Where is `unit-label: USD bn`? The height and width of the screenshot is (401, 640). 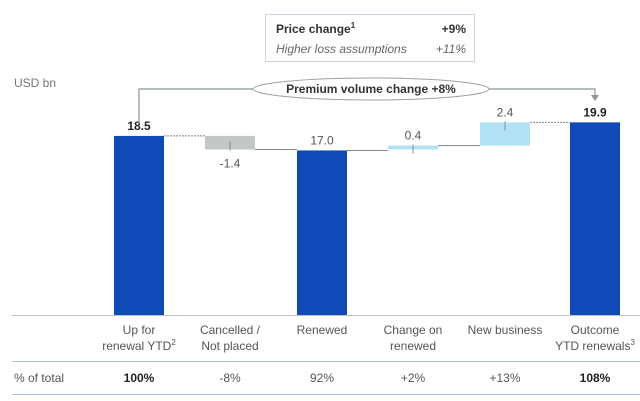 unit-label: USD bn is located at coordinates (35, 83).